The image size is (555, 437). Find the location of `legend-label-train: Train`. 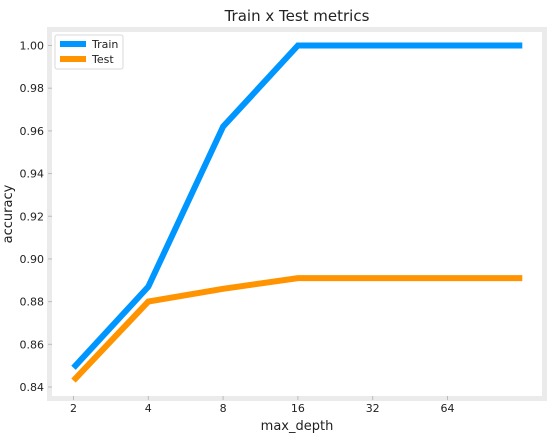

legend-label-train: Train is located at coordinates (104, 44).